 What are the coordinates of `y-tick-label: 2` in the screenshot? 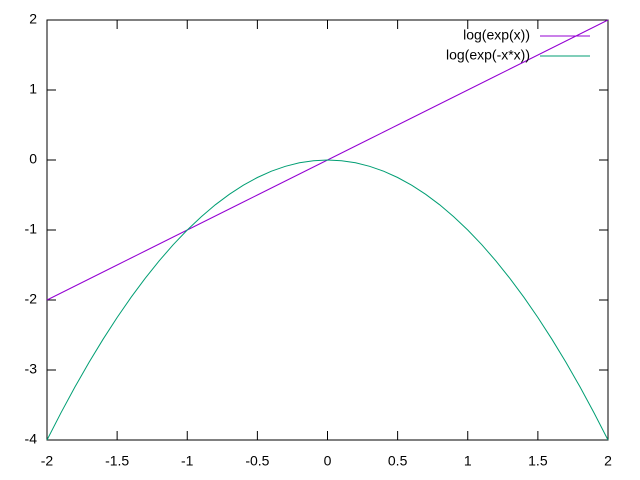 It's located at (33, 19).